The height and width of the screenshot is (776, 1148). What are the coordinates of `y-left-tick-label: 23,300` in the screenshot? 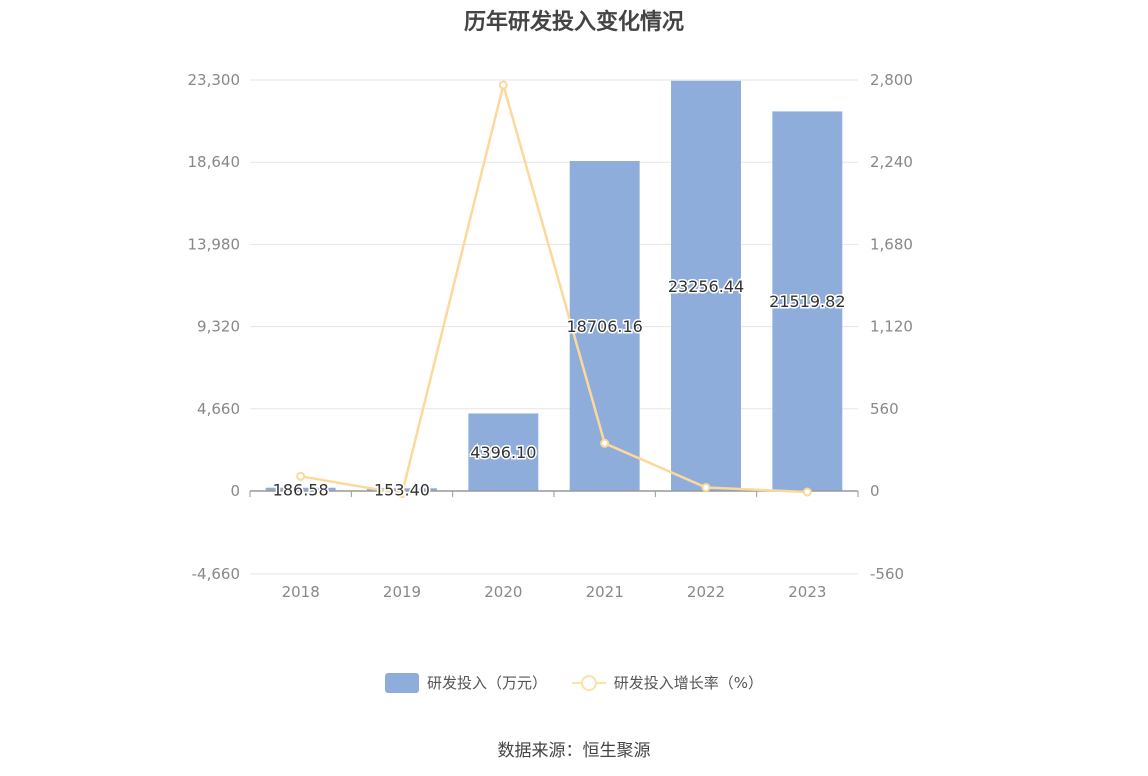 It's located at (214, 80).